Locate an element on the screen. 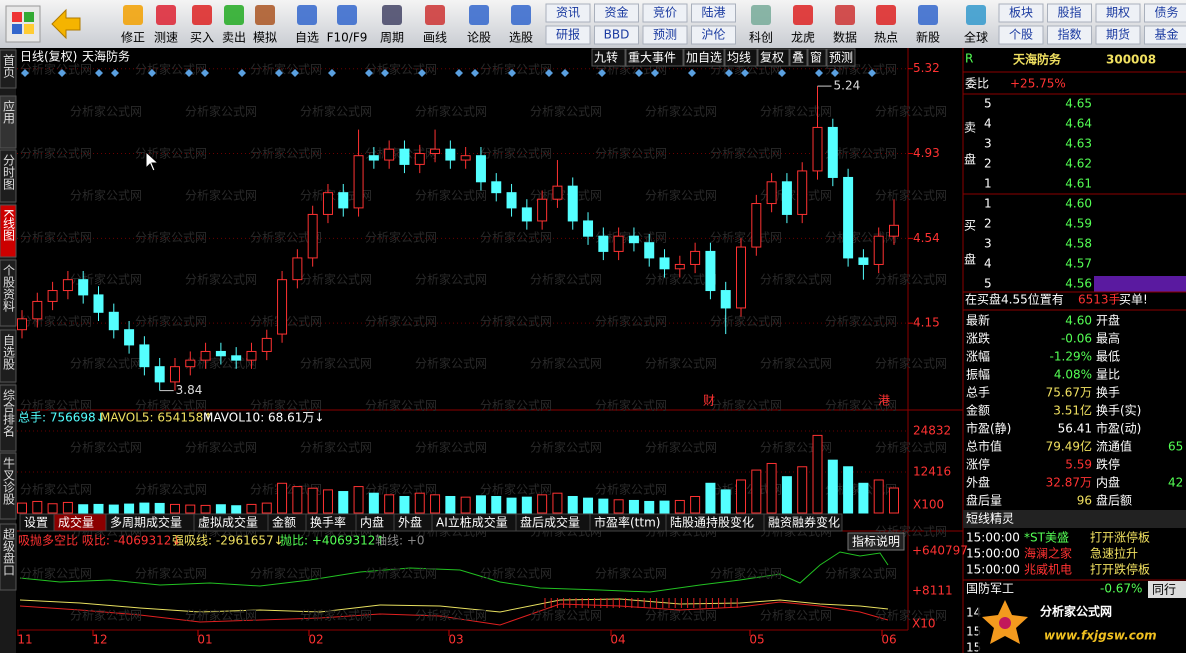 The height and width of the screenshot is (653, 1186). toolbar-button: F10/F9 is located at coordinates (347, 38).